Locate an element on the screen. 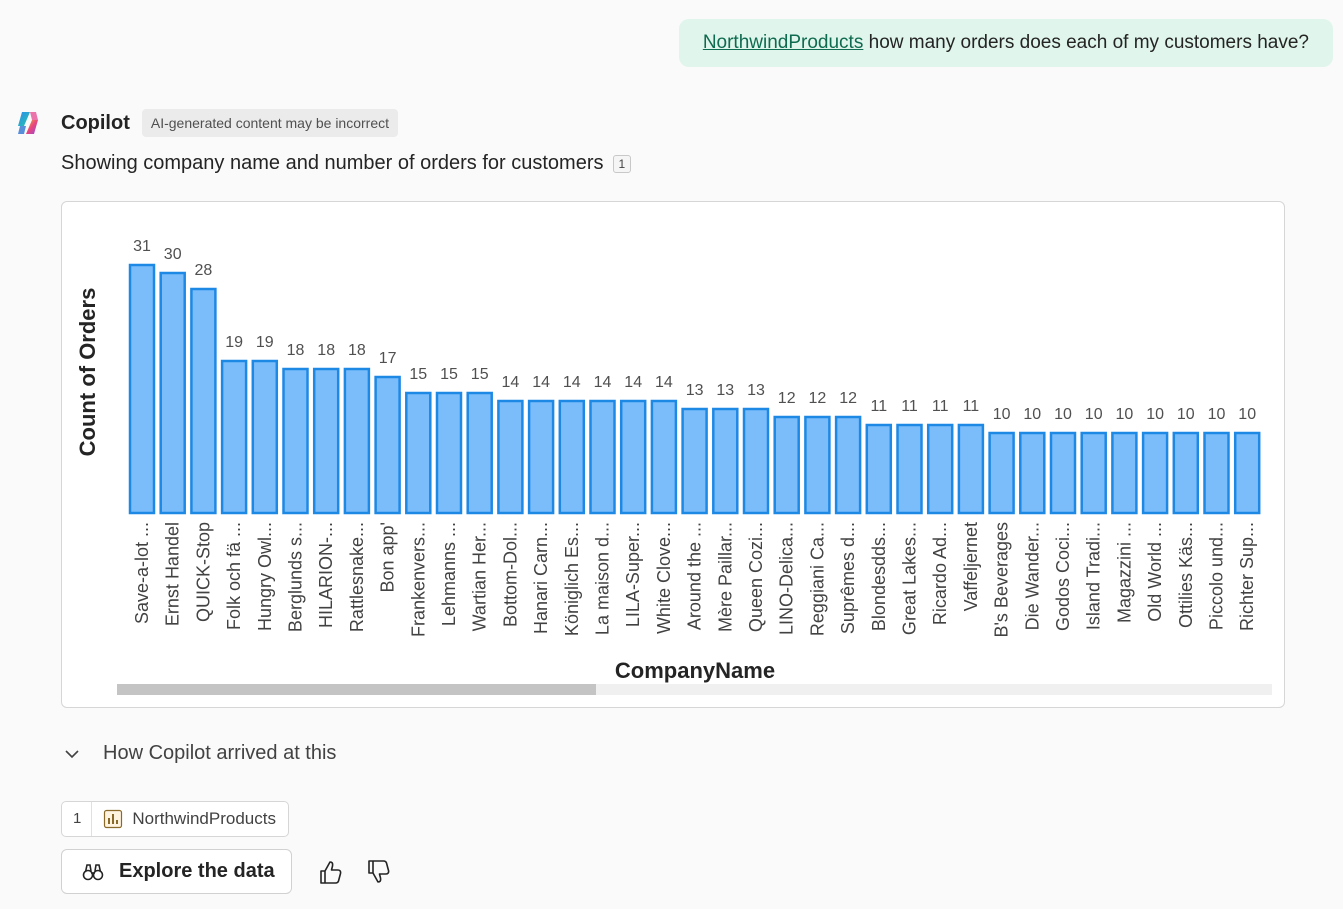 This screenshot has height=909, width=1343. report-icon is located at coordinates (113, 819).